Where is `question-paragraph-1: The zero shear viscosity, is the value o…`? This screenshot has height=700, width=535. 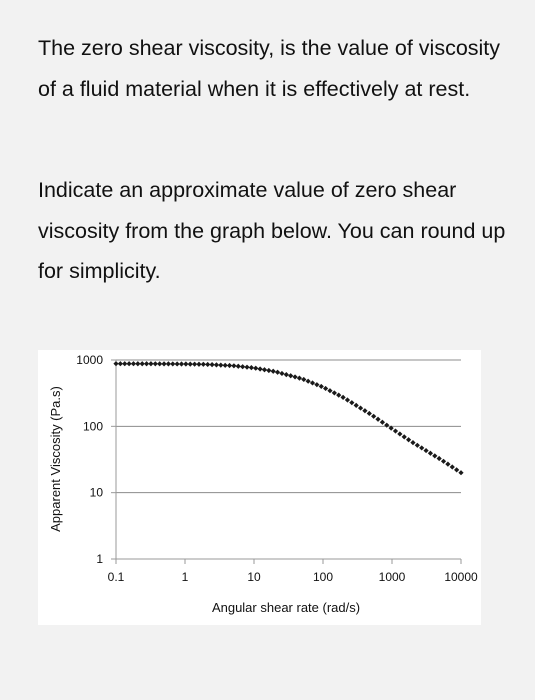 question-paragraph-1: The zero shear viscosity, is the value o… is located at coordinates (269, 68).